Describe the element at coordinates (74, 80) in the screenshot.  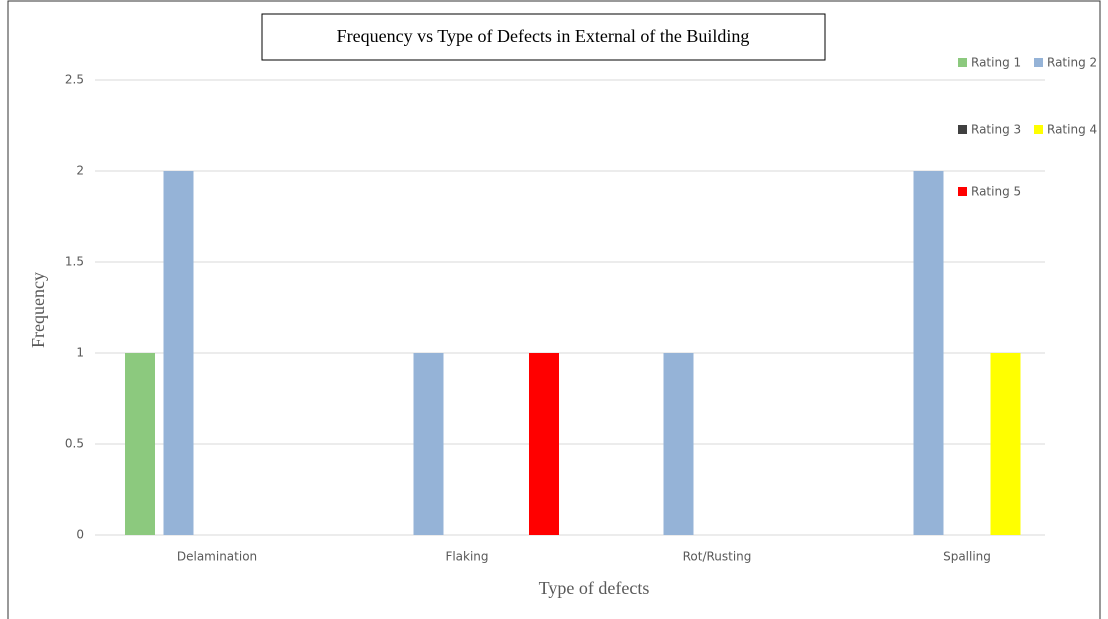
I see `y-tick-label: 2.5` at that location.